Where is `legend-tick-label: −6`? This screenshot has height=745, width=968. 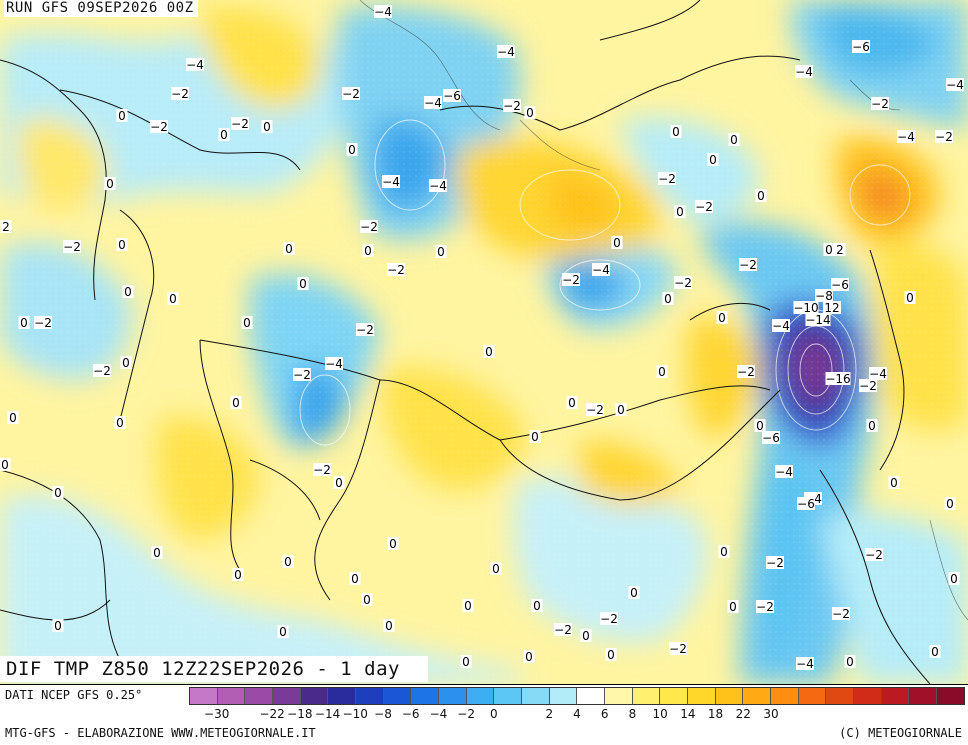
legend-tick-label: −6 is located at coordinates (410, 714).